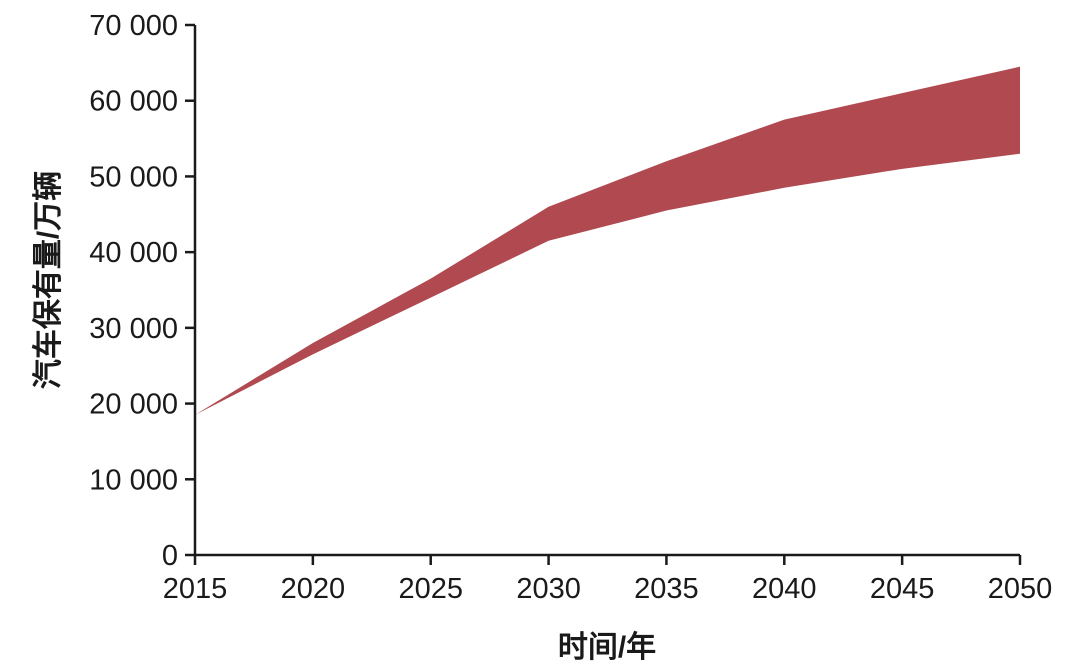  I want to click on x-axis-title: 时间/年, so click(607, 647).